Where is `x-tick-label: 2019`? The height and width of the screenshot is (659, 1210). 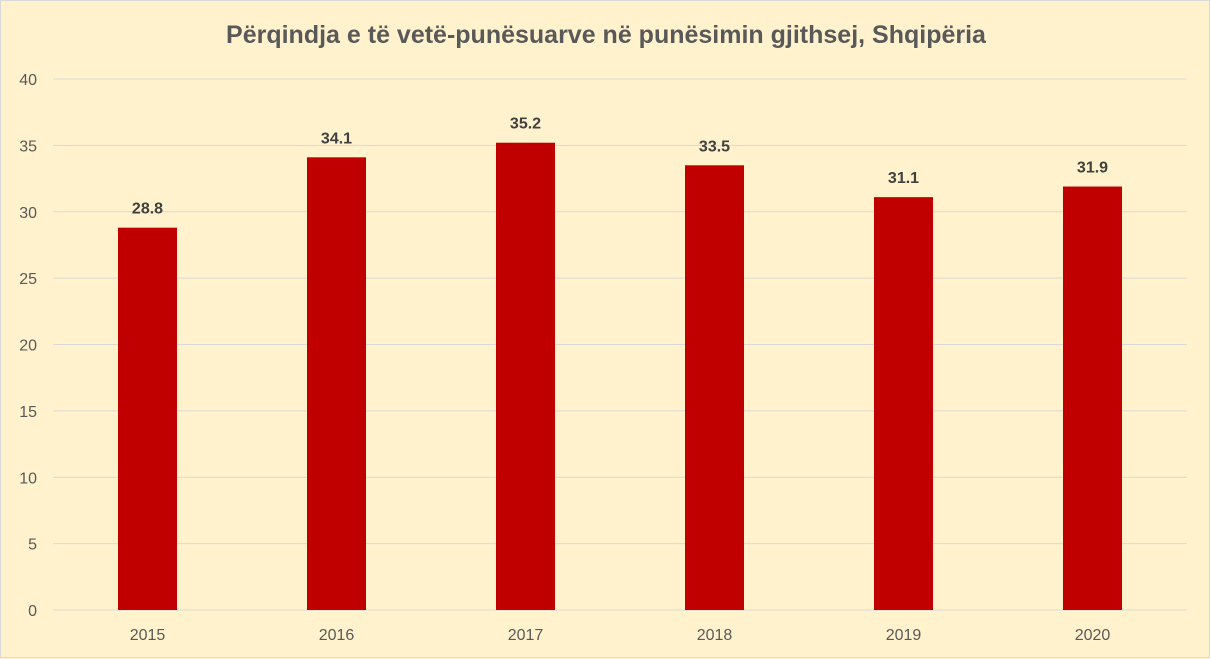 x-tick-label: 2019 is located at coordinates (904, 635).